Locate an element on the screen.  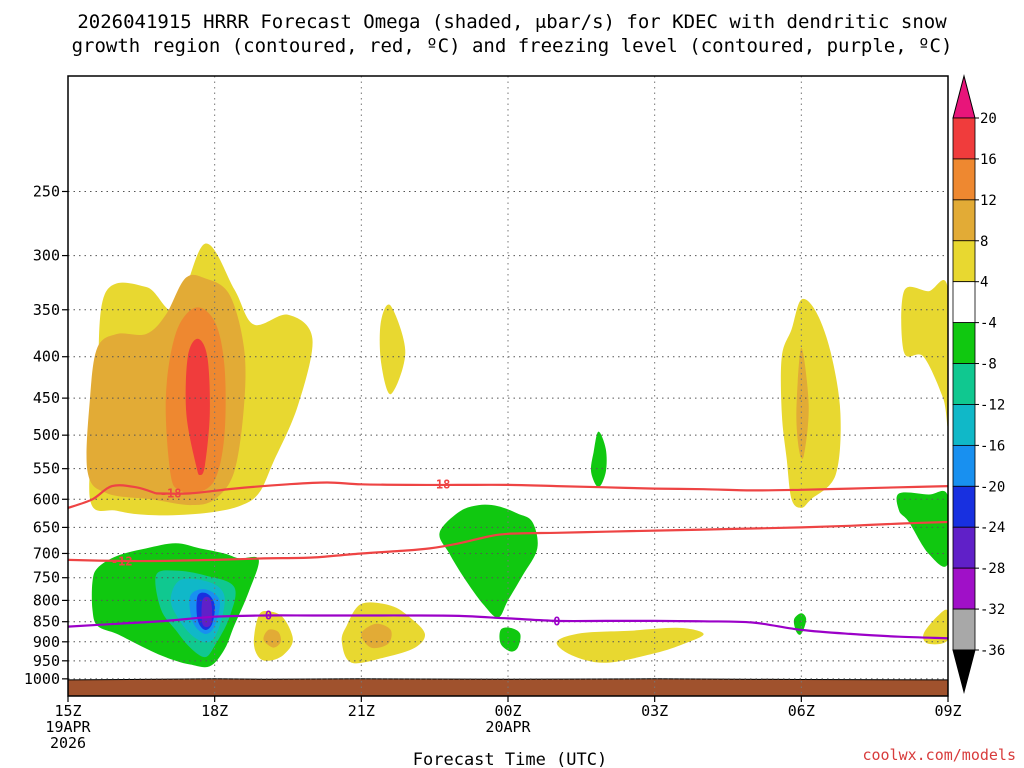
y-tick-label: 550 is located at coordinates (46, 469).